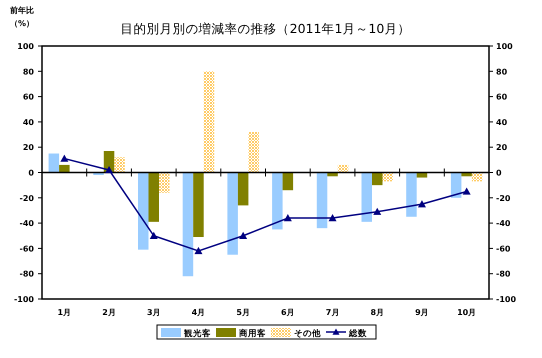  I want to click on y-tick-label: 20, so click(28, 147).